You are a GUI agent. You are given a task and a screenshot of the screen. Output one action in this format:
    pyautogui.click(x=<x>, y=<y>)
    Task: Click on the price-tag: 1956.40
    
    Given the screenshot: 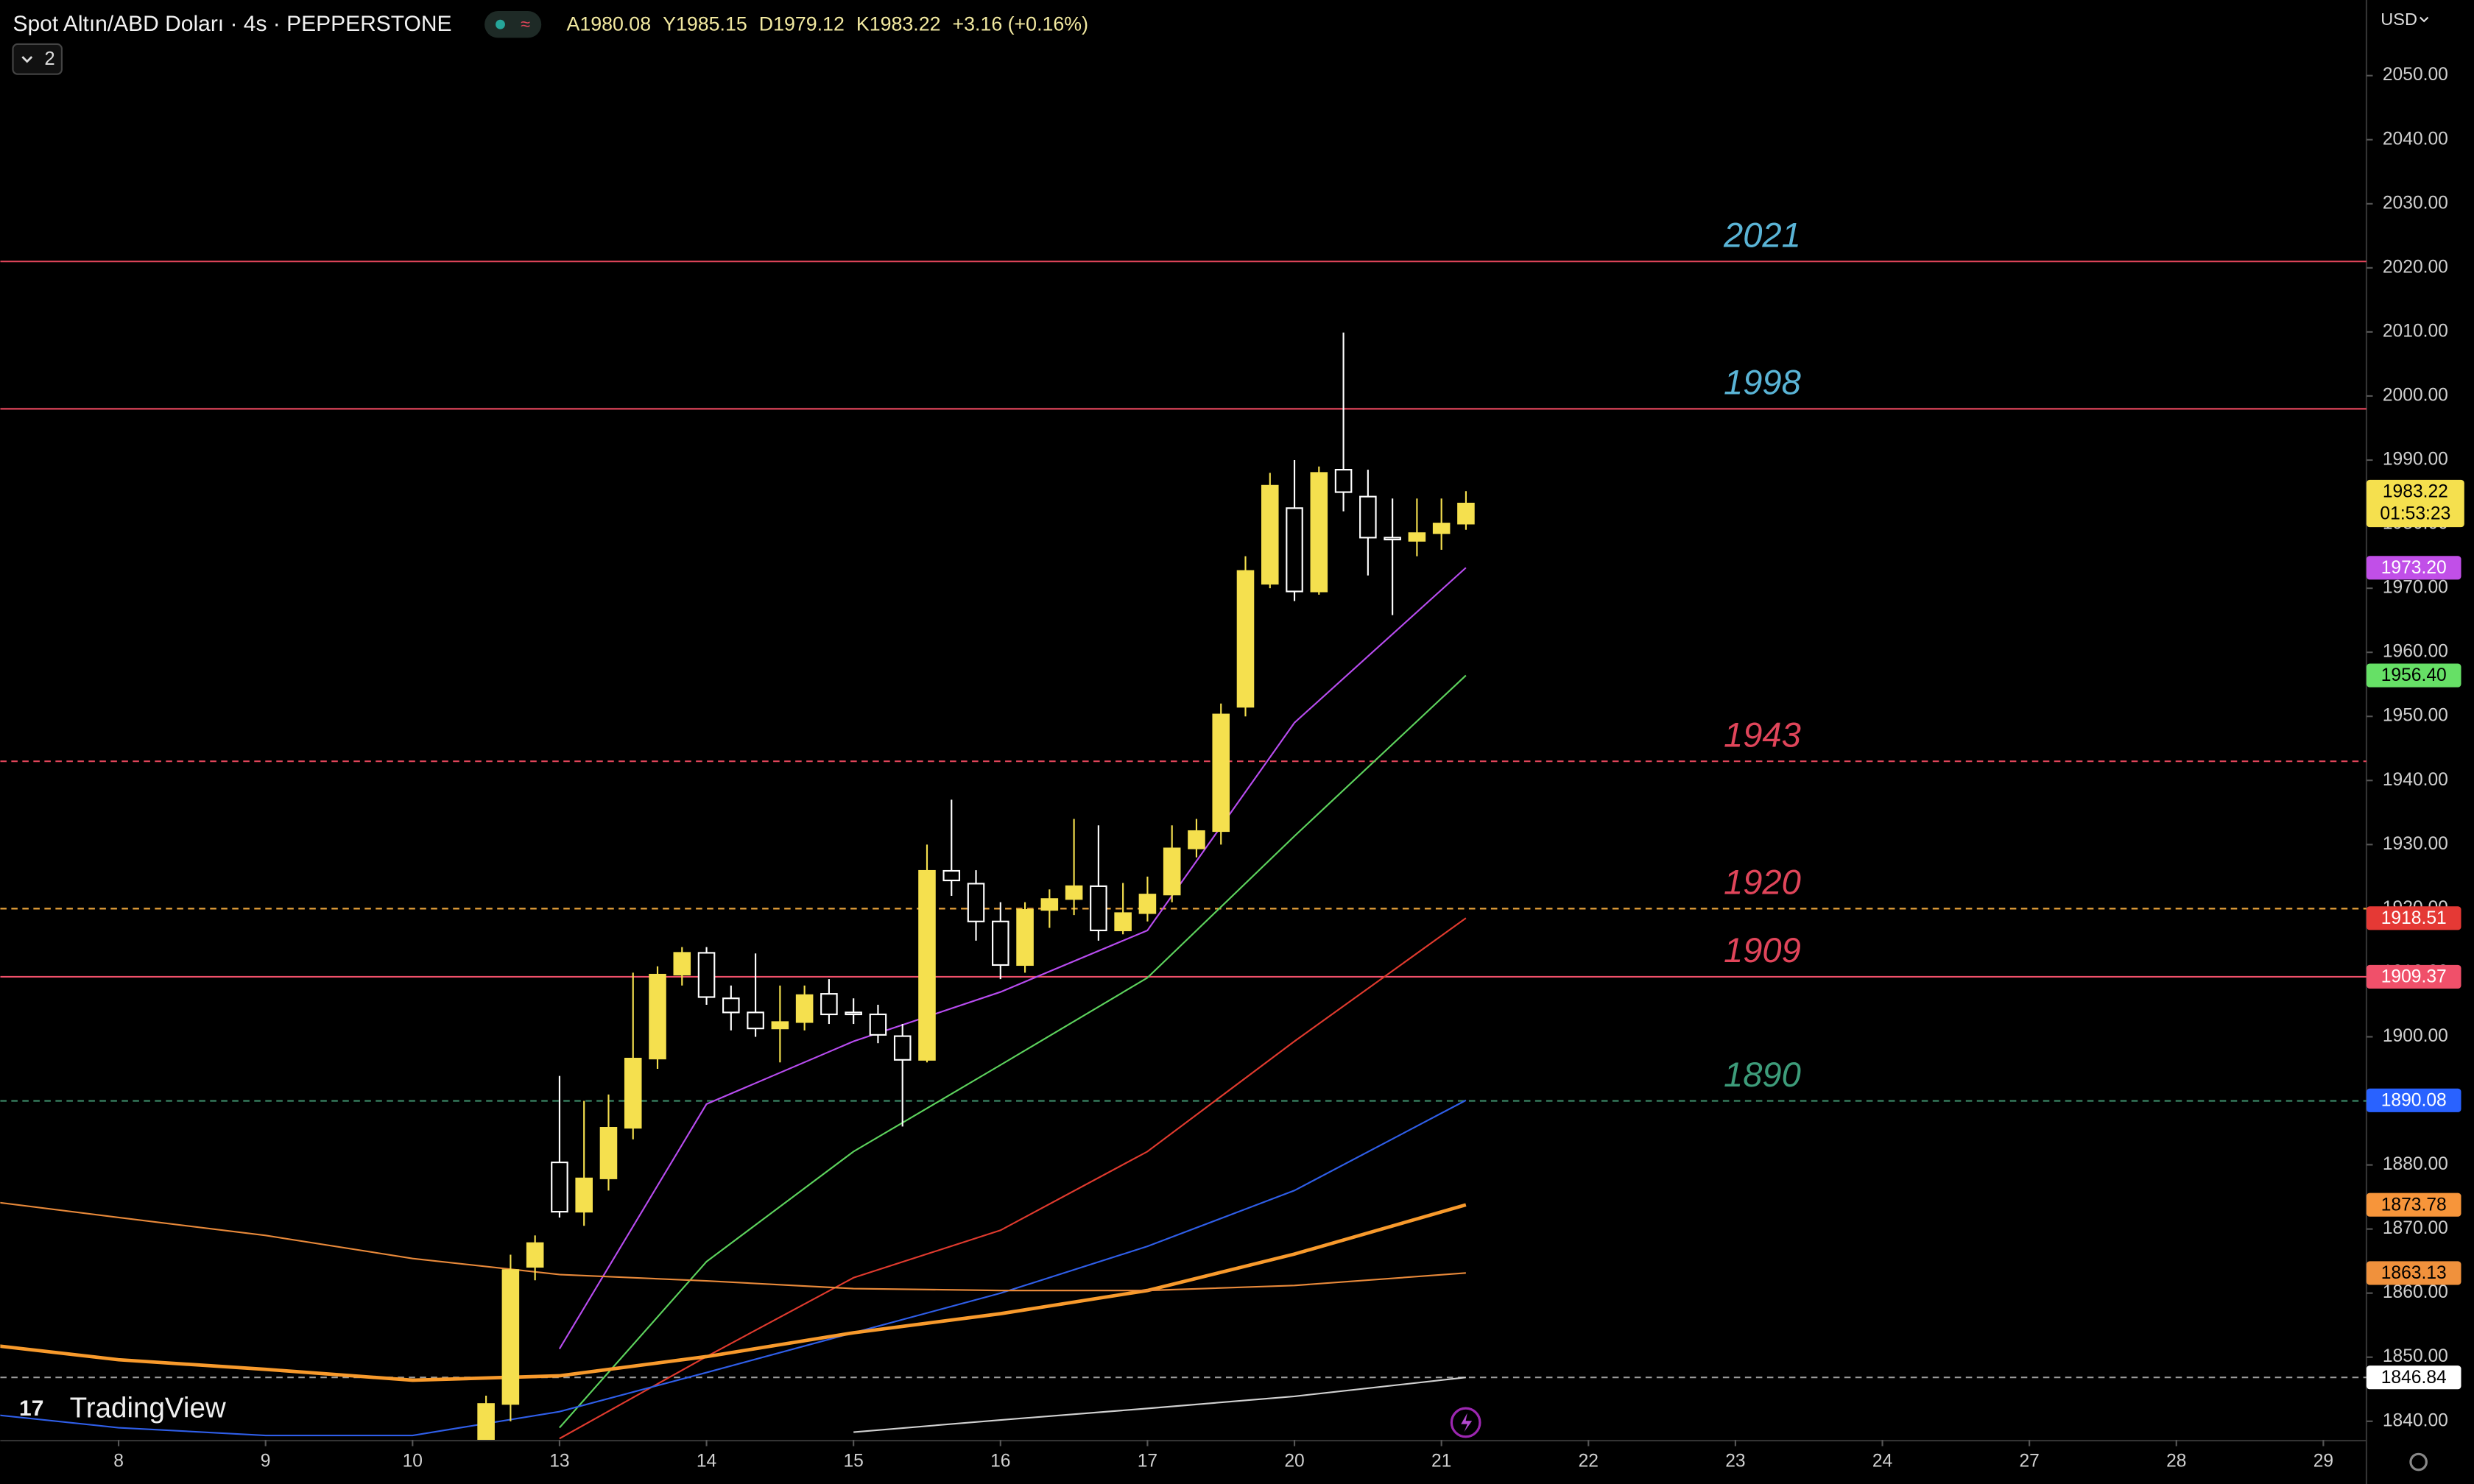 What is the action you would take?
    pyautogui.click(x=2414, y=675)
    